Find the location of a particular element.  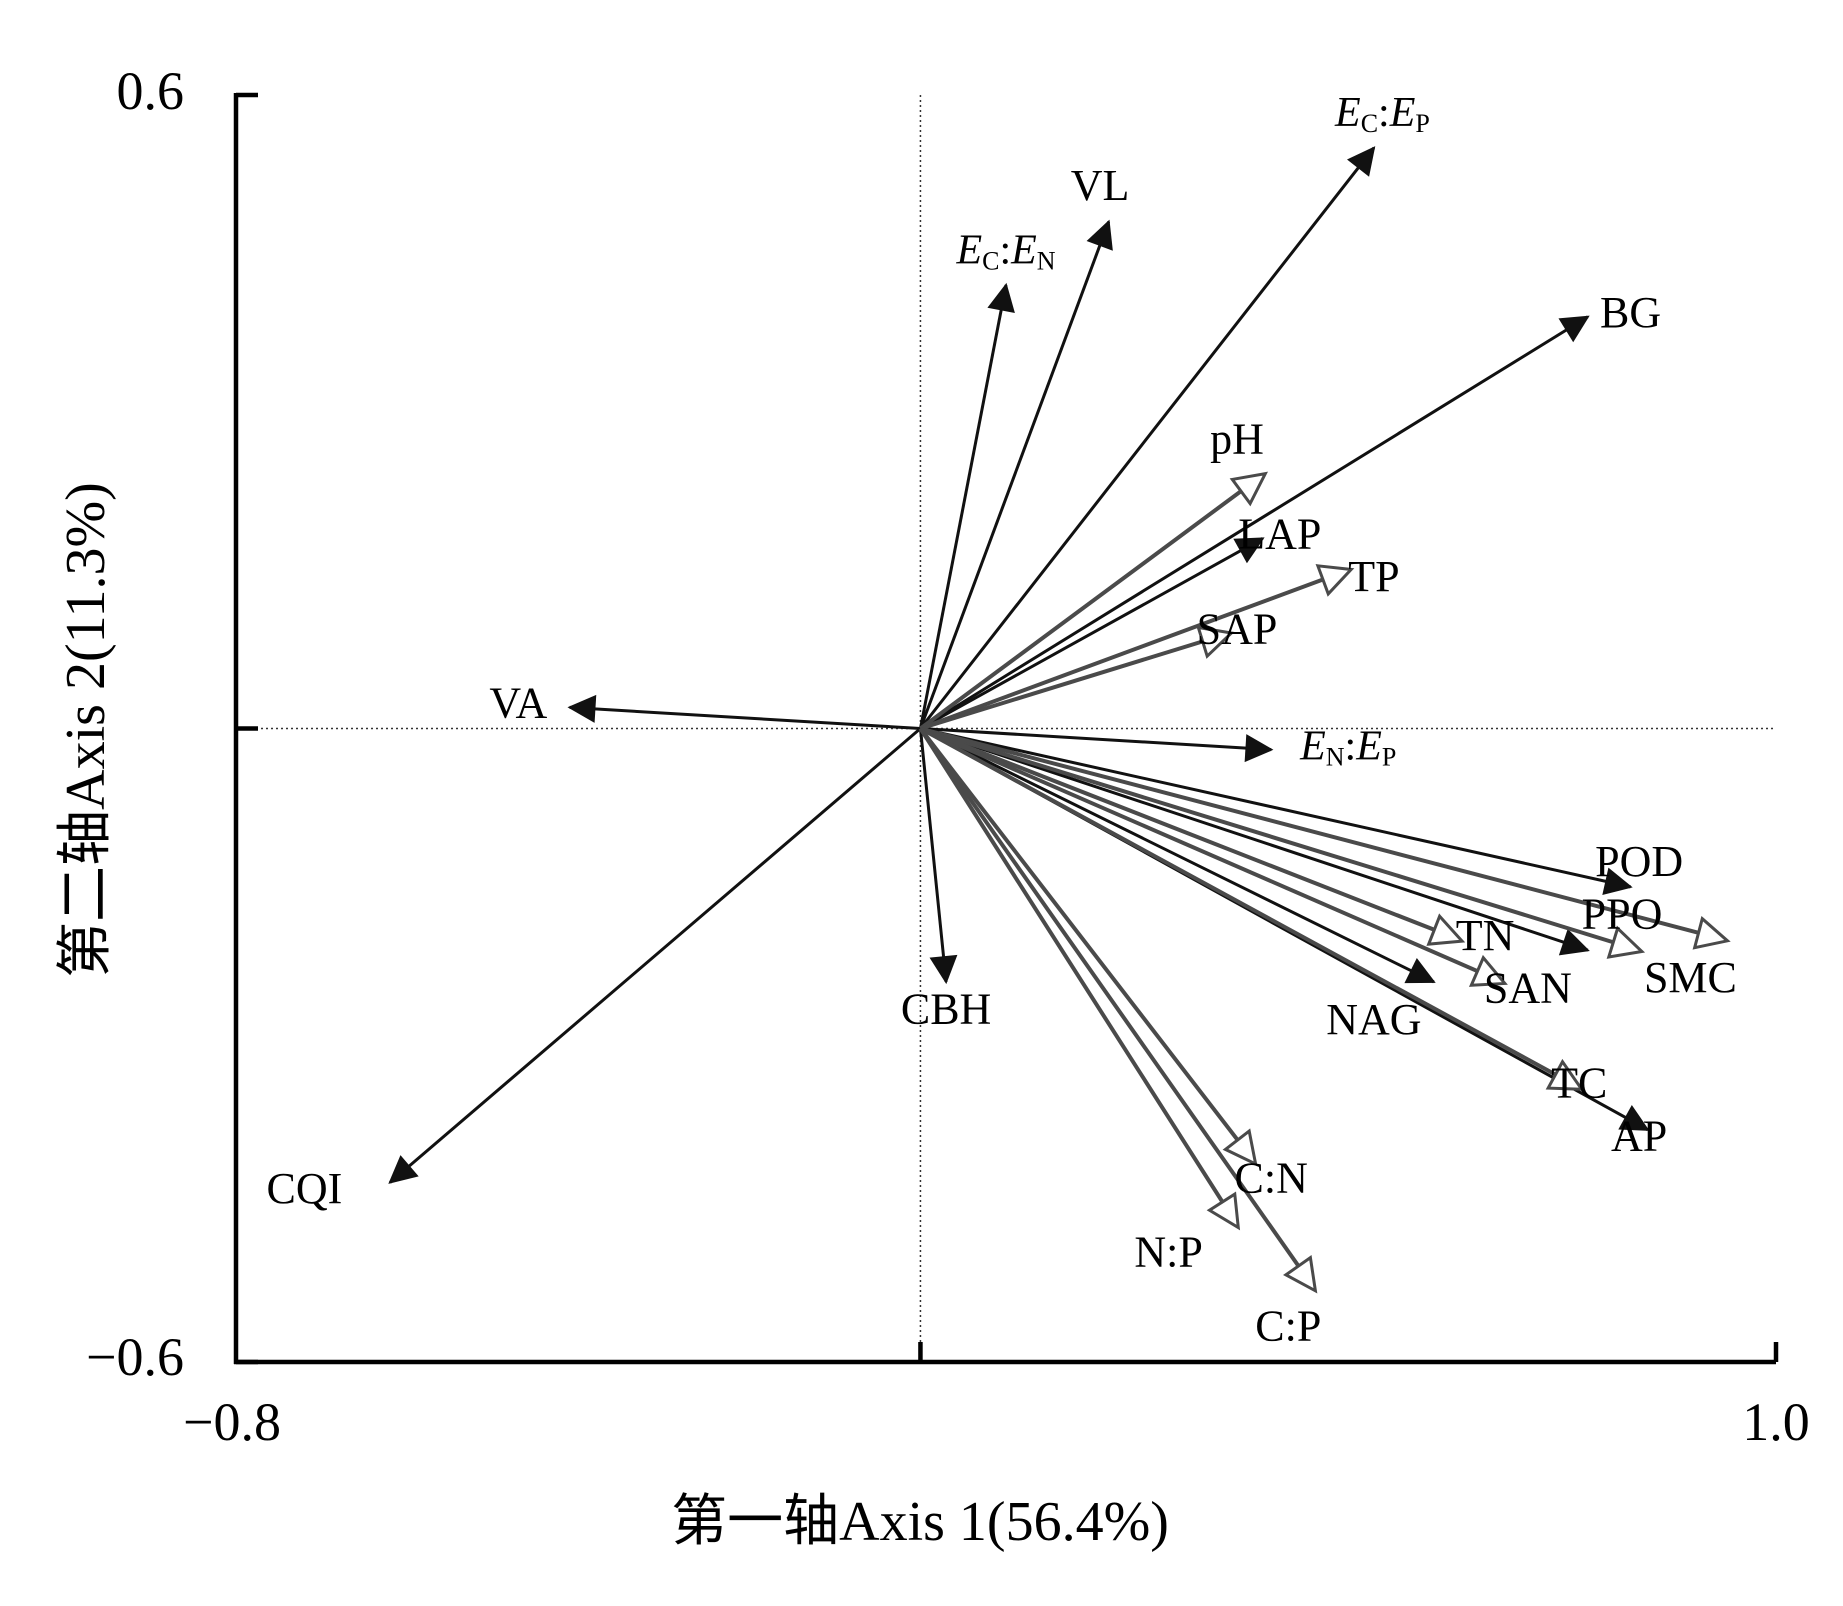

vector-arrow-tp is located at coordinates (1137, 647).